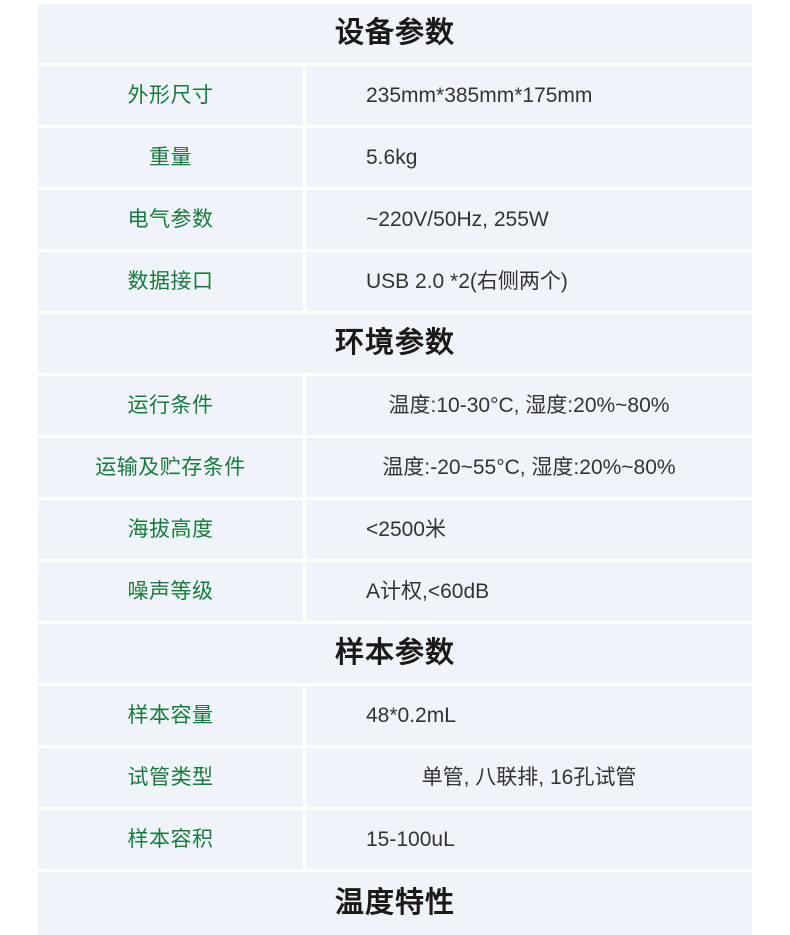  I want to click on spec-value-cell: 48*0.2mL, so click(529, 715).